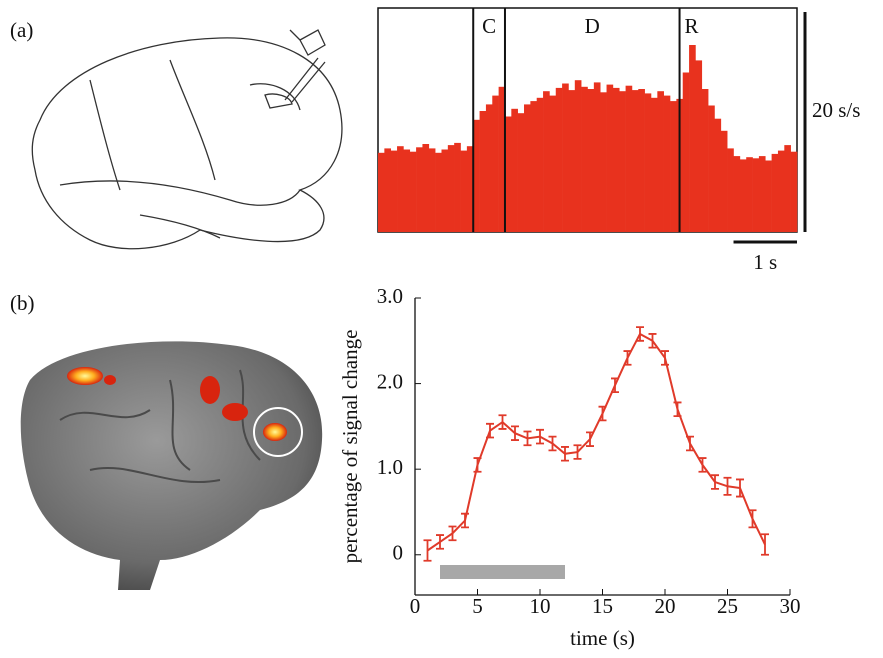 The width and height of the screenshot is (883, 658). What do you see at coordinates (477, 606) in the screenshot?
I see `x-tick-label: 5` at bounding box center [477, 606].